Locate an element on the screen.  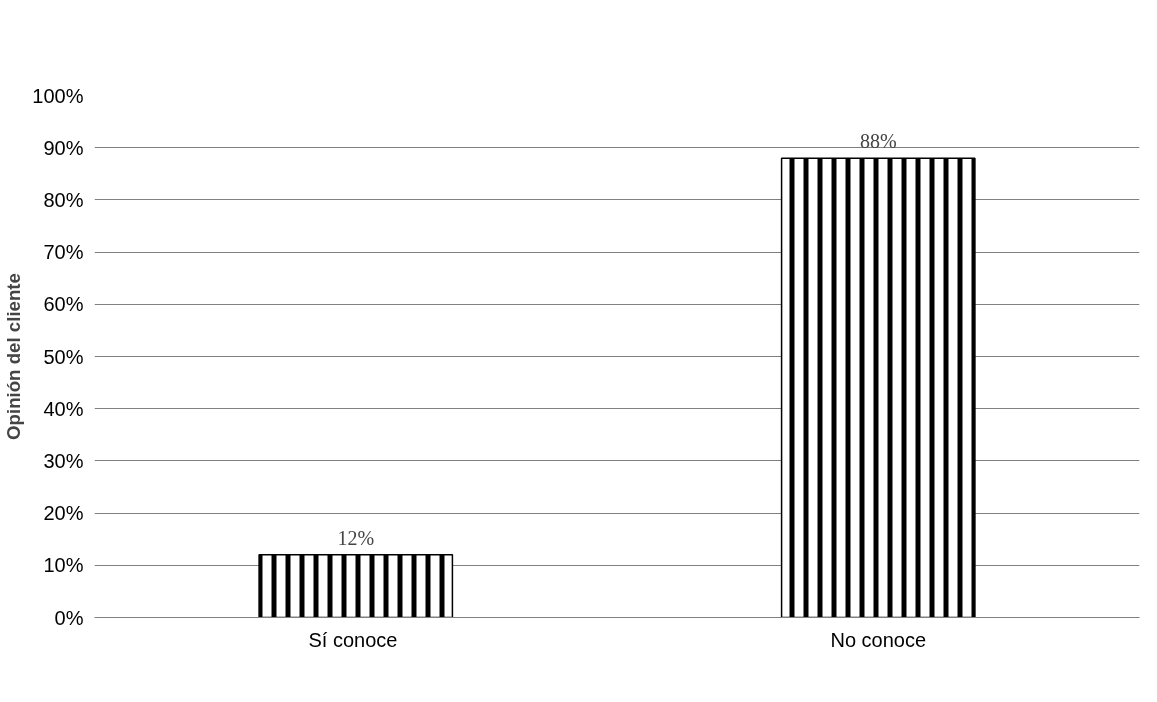
y-axis-title: Opinión del cliente is located at coordinates (14, 356).